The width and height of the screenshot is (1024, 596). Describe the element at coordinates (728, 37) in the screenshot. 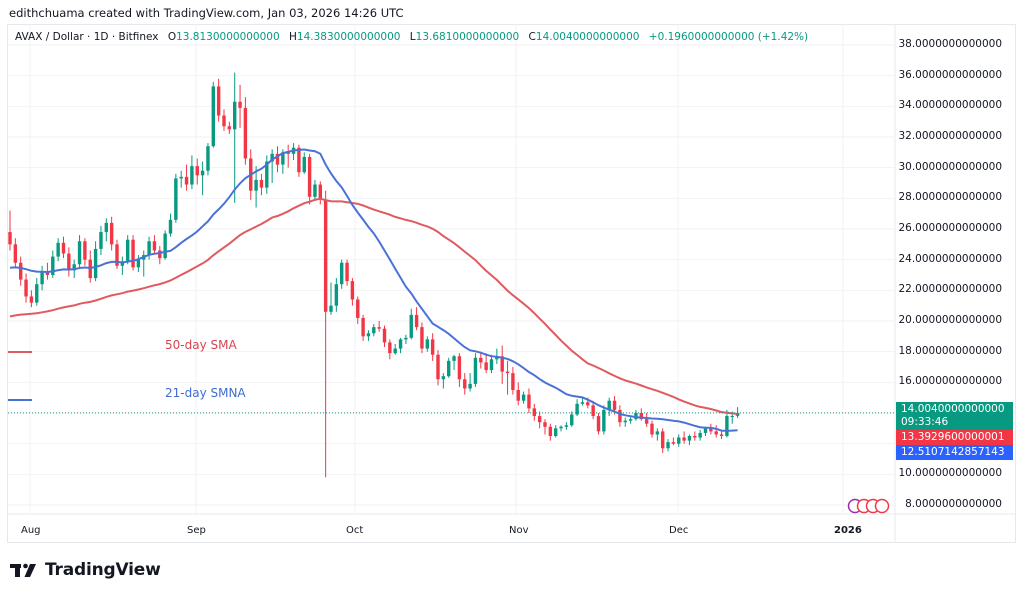

I see `change-value: +0.1960000000000 (+1.42%)` at that location.